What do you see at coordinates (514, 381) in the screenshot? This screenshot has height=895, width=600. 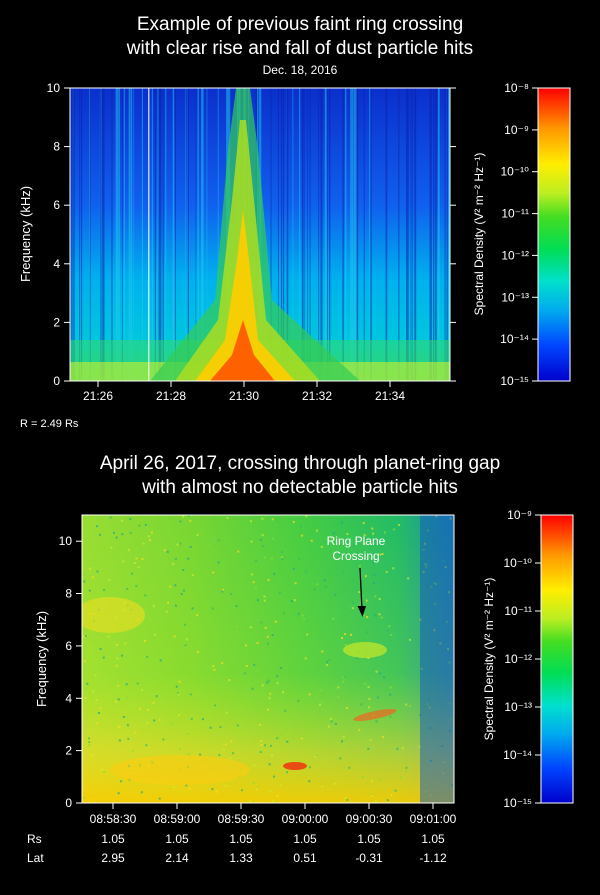 I see `top-colorbar-tick-label: 10⁻¹⁵` at bounding box center [514, 381].